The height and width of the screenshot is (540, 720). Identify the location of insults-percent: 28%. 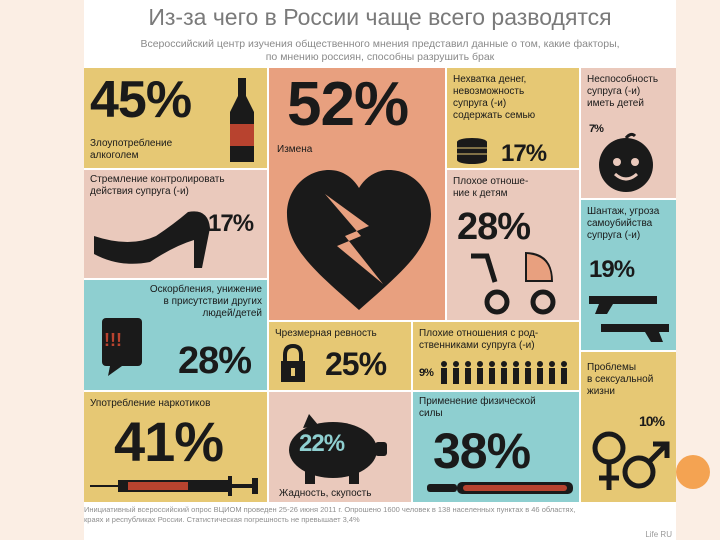
(215, 361).